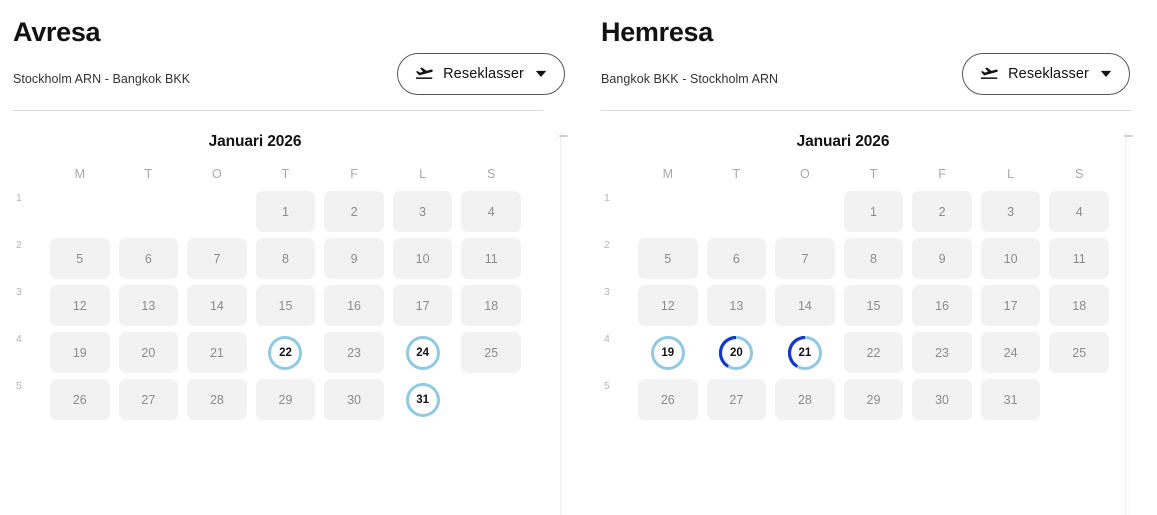 Image resolution: width=1157 pixels, height=515 pixels. What do you see at coordinates (1079, 399) in the screenshot?
I see `day-cell-empty` at bounding box center [1079, 399].